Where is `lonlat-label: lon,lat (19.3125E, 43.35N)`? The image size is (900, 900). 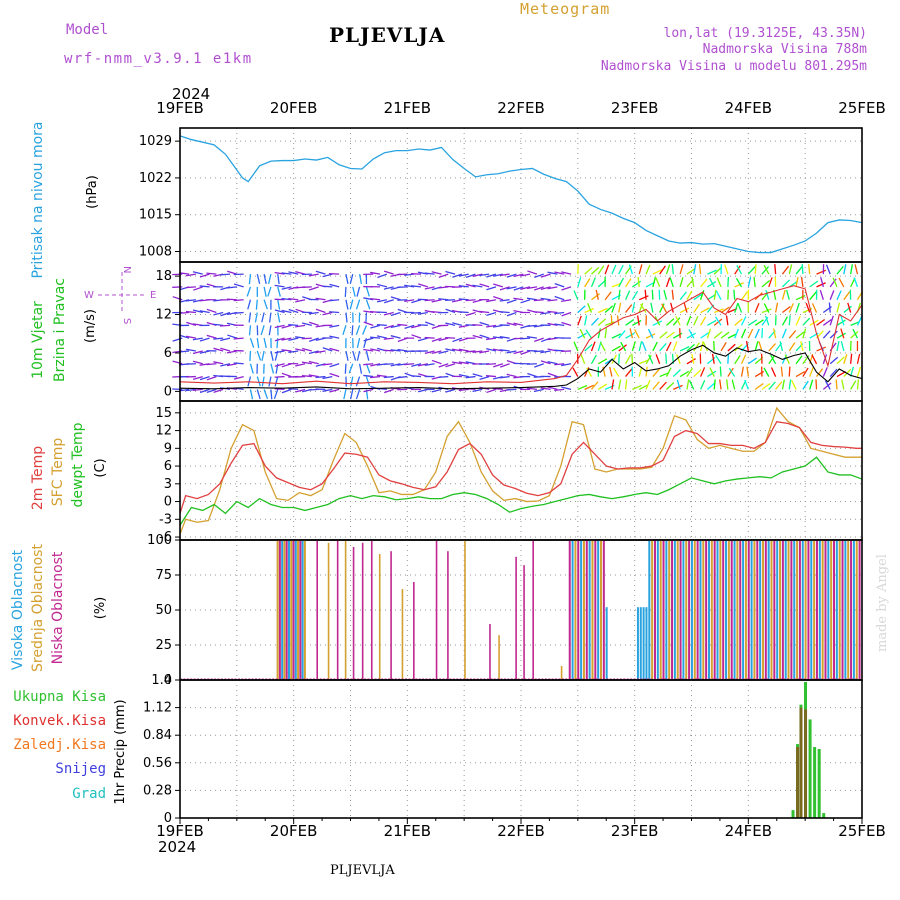 lonlat-label: lon,lat (19.3125E, 43.35N) is located at coordinates (766, 33).